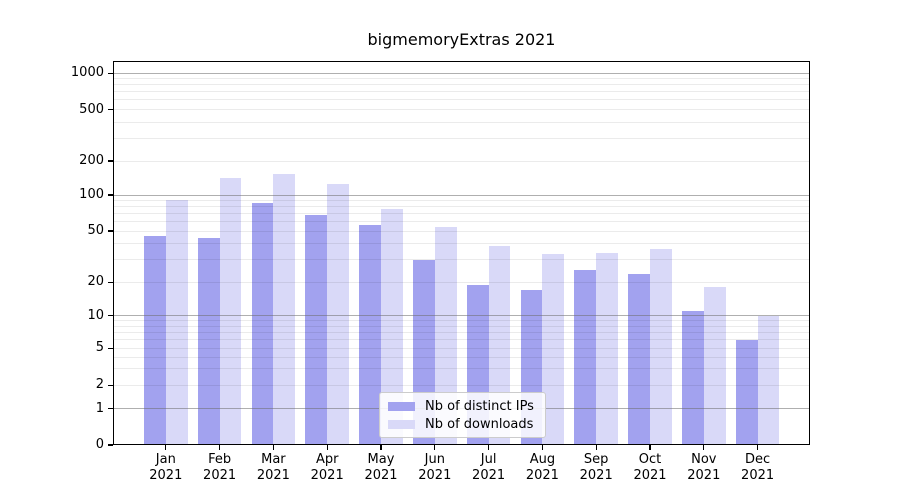 The width and height of the screenshot is (900, 500). What do you see at coordinates (401, 424) in the screenshot?
I see `legend-swatch-downloads-icon` at bounding box center [401, 424].